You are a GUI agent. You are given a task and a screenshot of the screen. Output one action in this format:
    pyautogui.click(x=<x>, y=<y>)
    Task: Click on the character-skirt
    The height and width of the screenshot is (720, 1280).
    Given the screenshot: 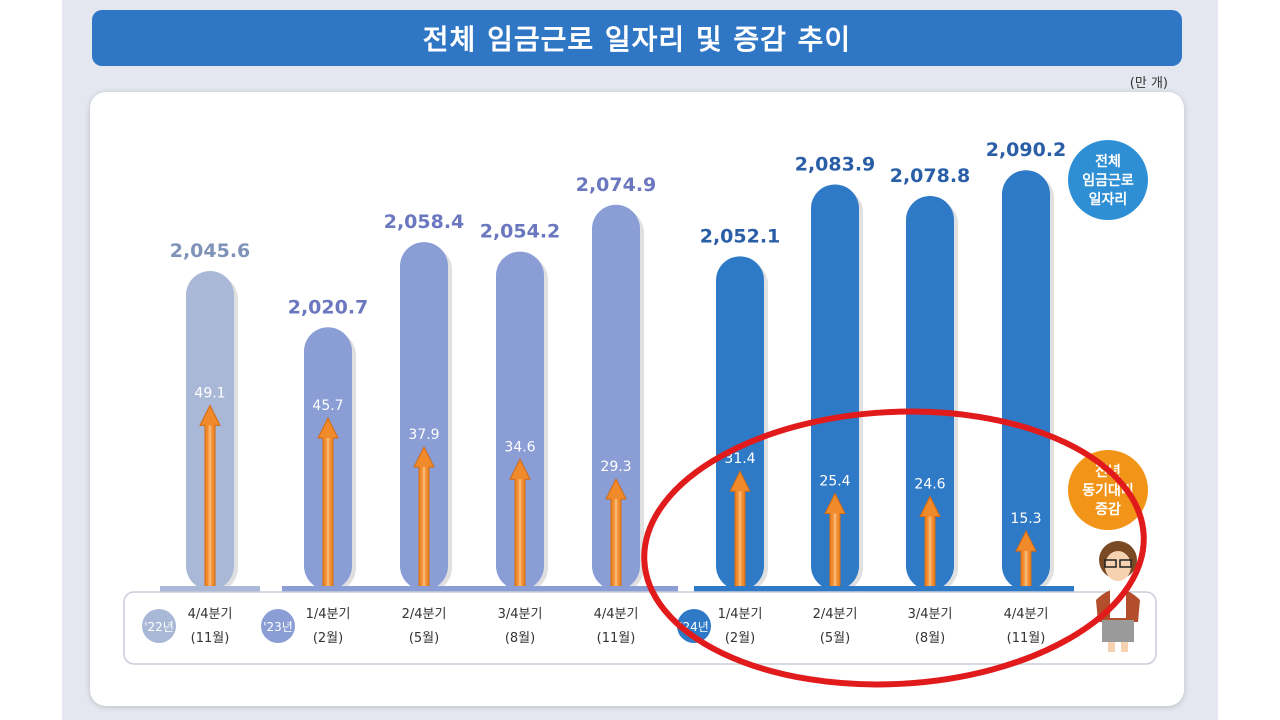 What is the action you would take?
    pyautogui.click(x=1118, y=631)
    